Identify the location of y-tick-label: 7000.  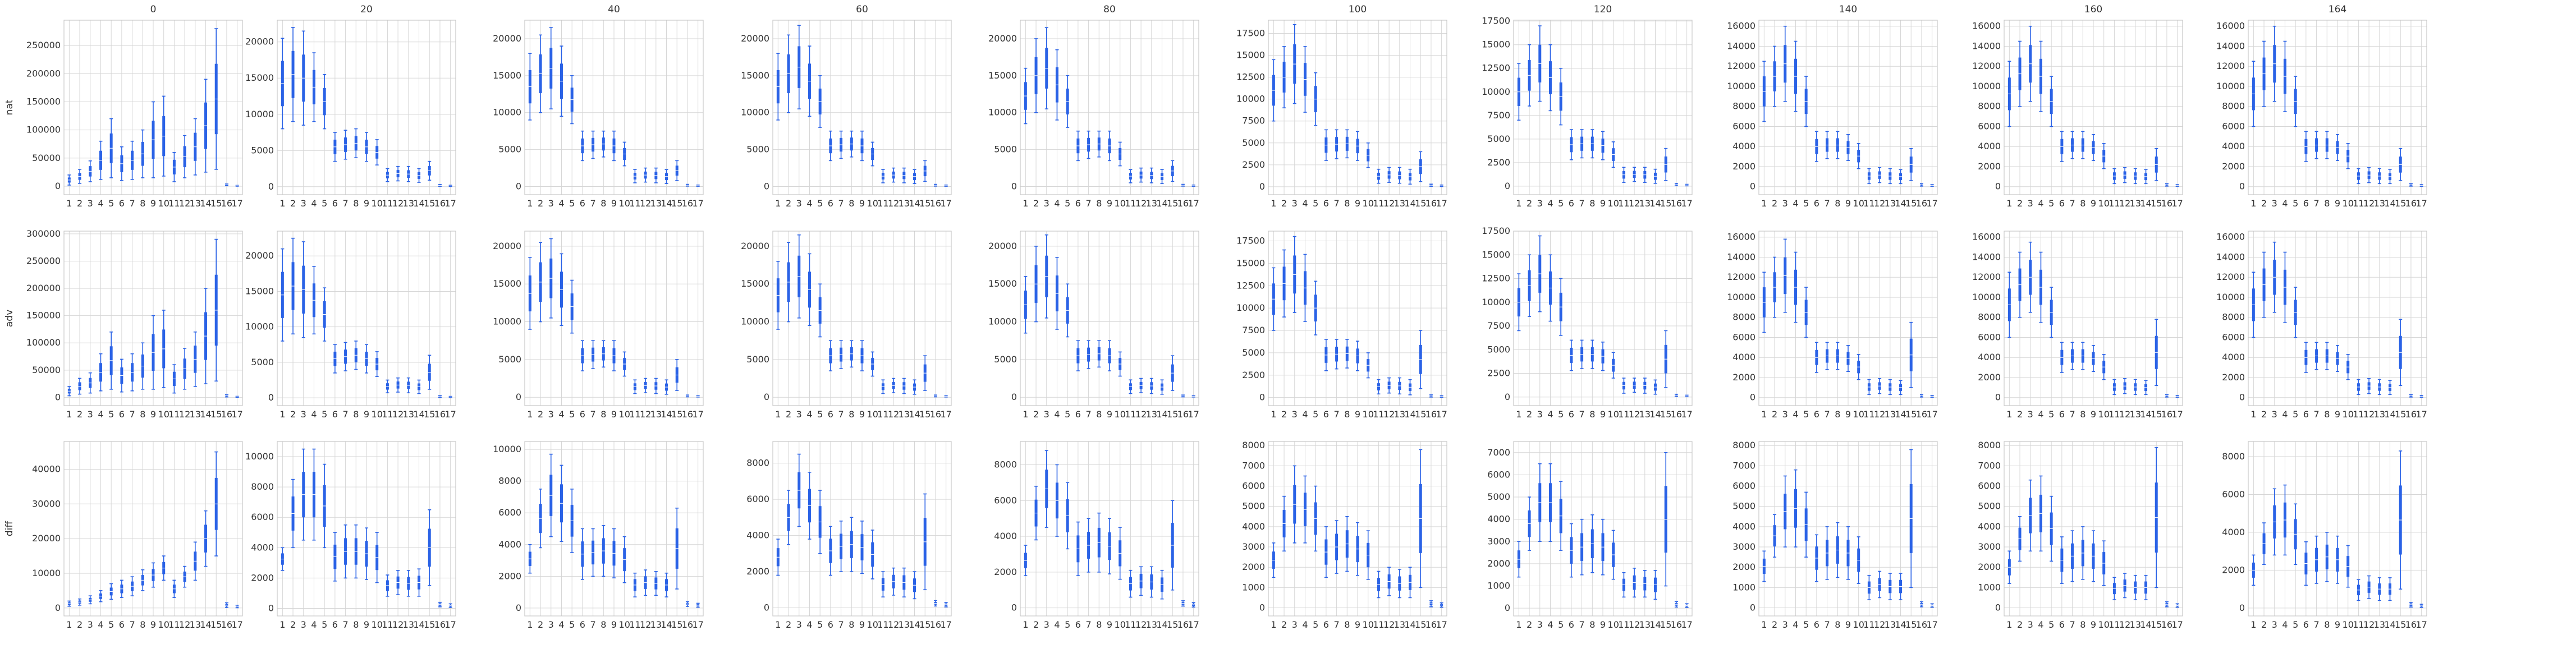
(1498, 452).